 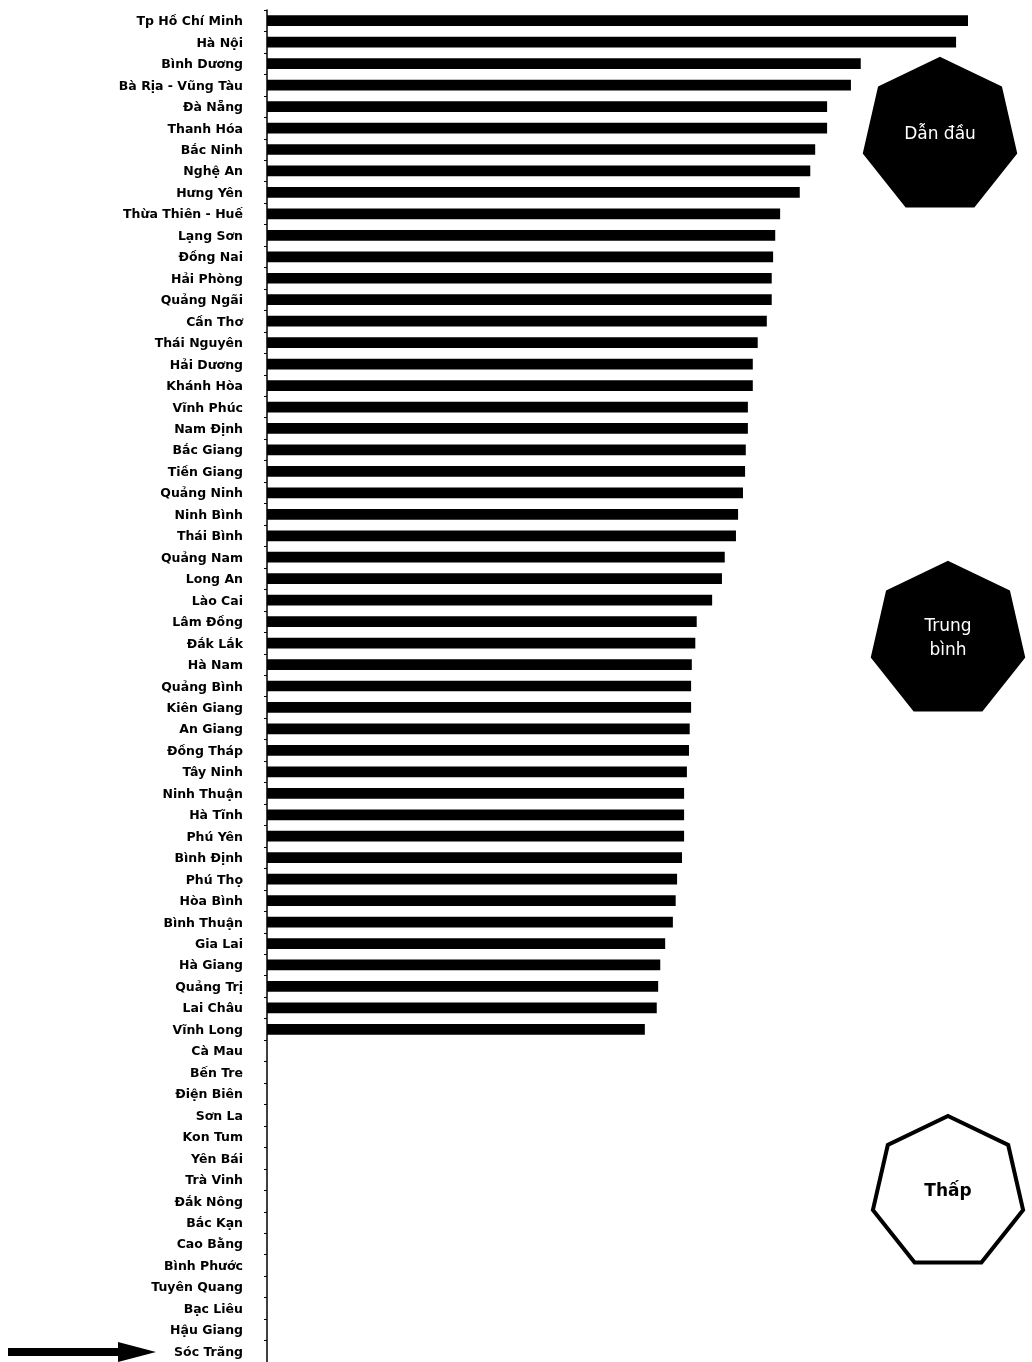 I want to click on y-tick-label: Quảng Trị, so click(x=209, y=986).